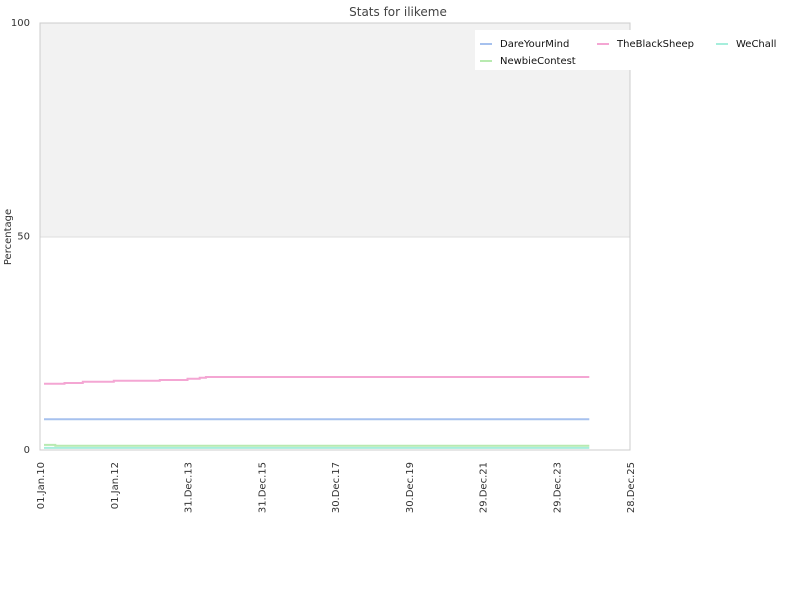 The image size is (800, 600). Describe the element at coordinates (756, 44) in the screenshot. I see `legend-label: WeChall` at that location.